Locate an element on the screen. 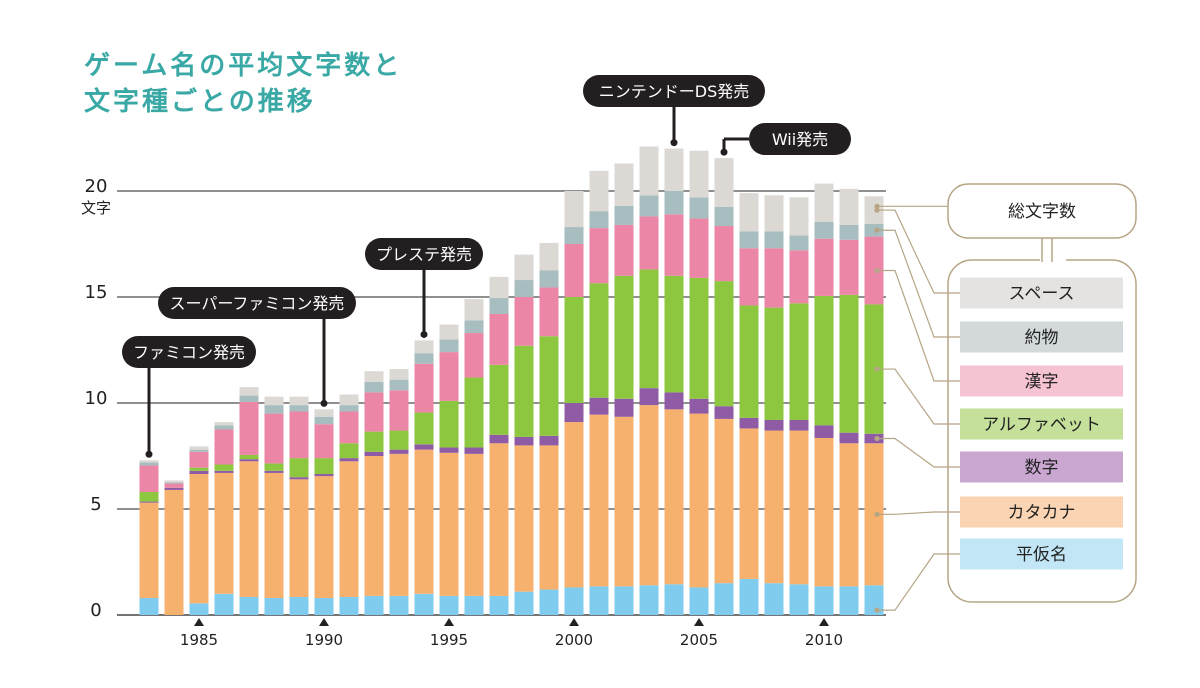 Image resolution: width=1200 pixels, height=688 pixels. bar-segment-1985-s6 is located at coordinates (199, 448).